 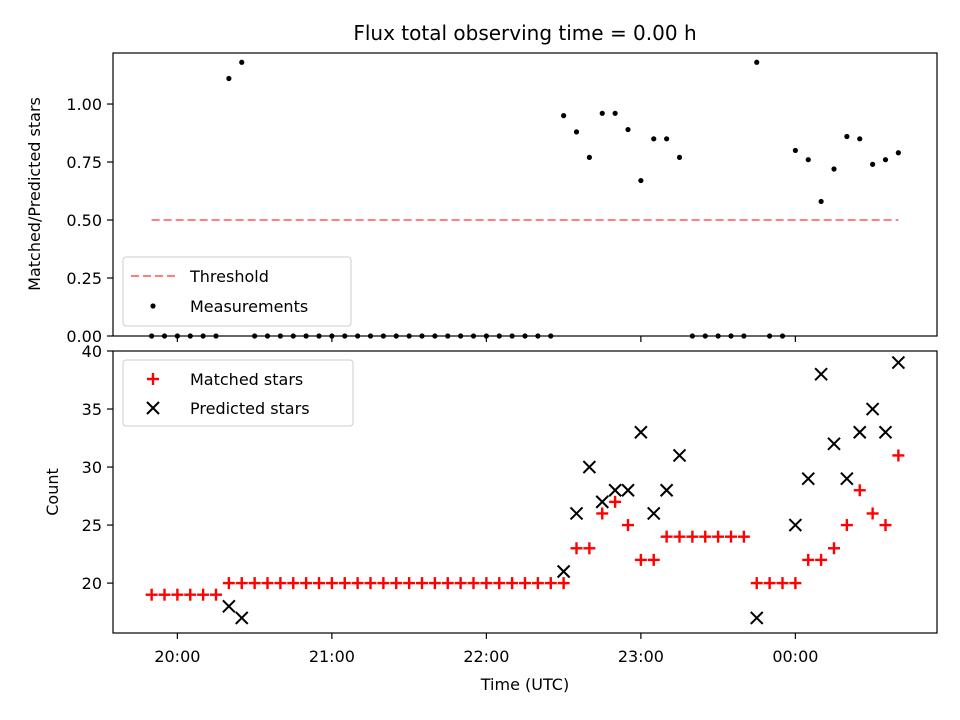 I want to click on bottom-x-tick-label: 00:00, so click(x=795, y=656).